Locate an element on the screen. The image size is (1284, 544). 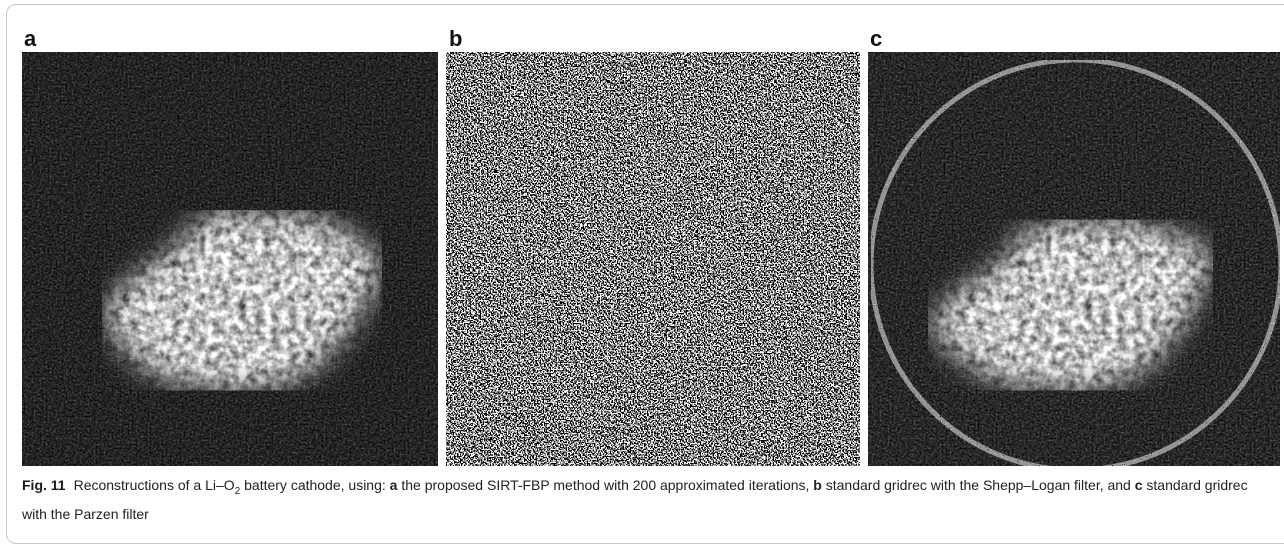
panel-label: b is located at coordinates (456, 38).